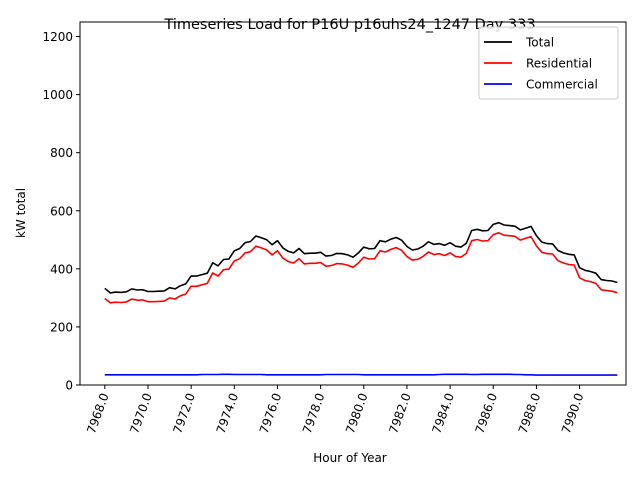  Describe the element at coordinates (357, 413) in the screenshot. I see `x-tick-label: 7980.0` at that location.